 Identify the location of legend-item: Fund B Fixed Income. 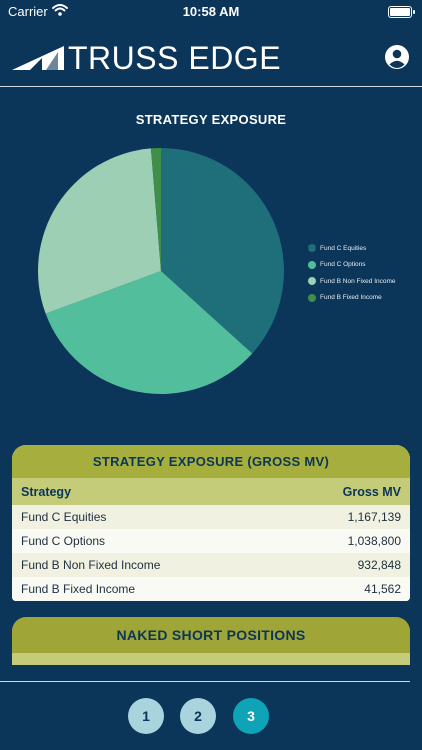
(352, 298).